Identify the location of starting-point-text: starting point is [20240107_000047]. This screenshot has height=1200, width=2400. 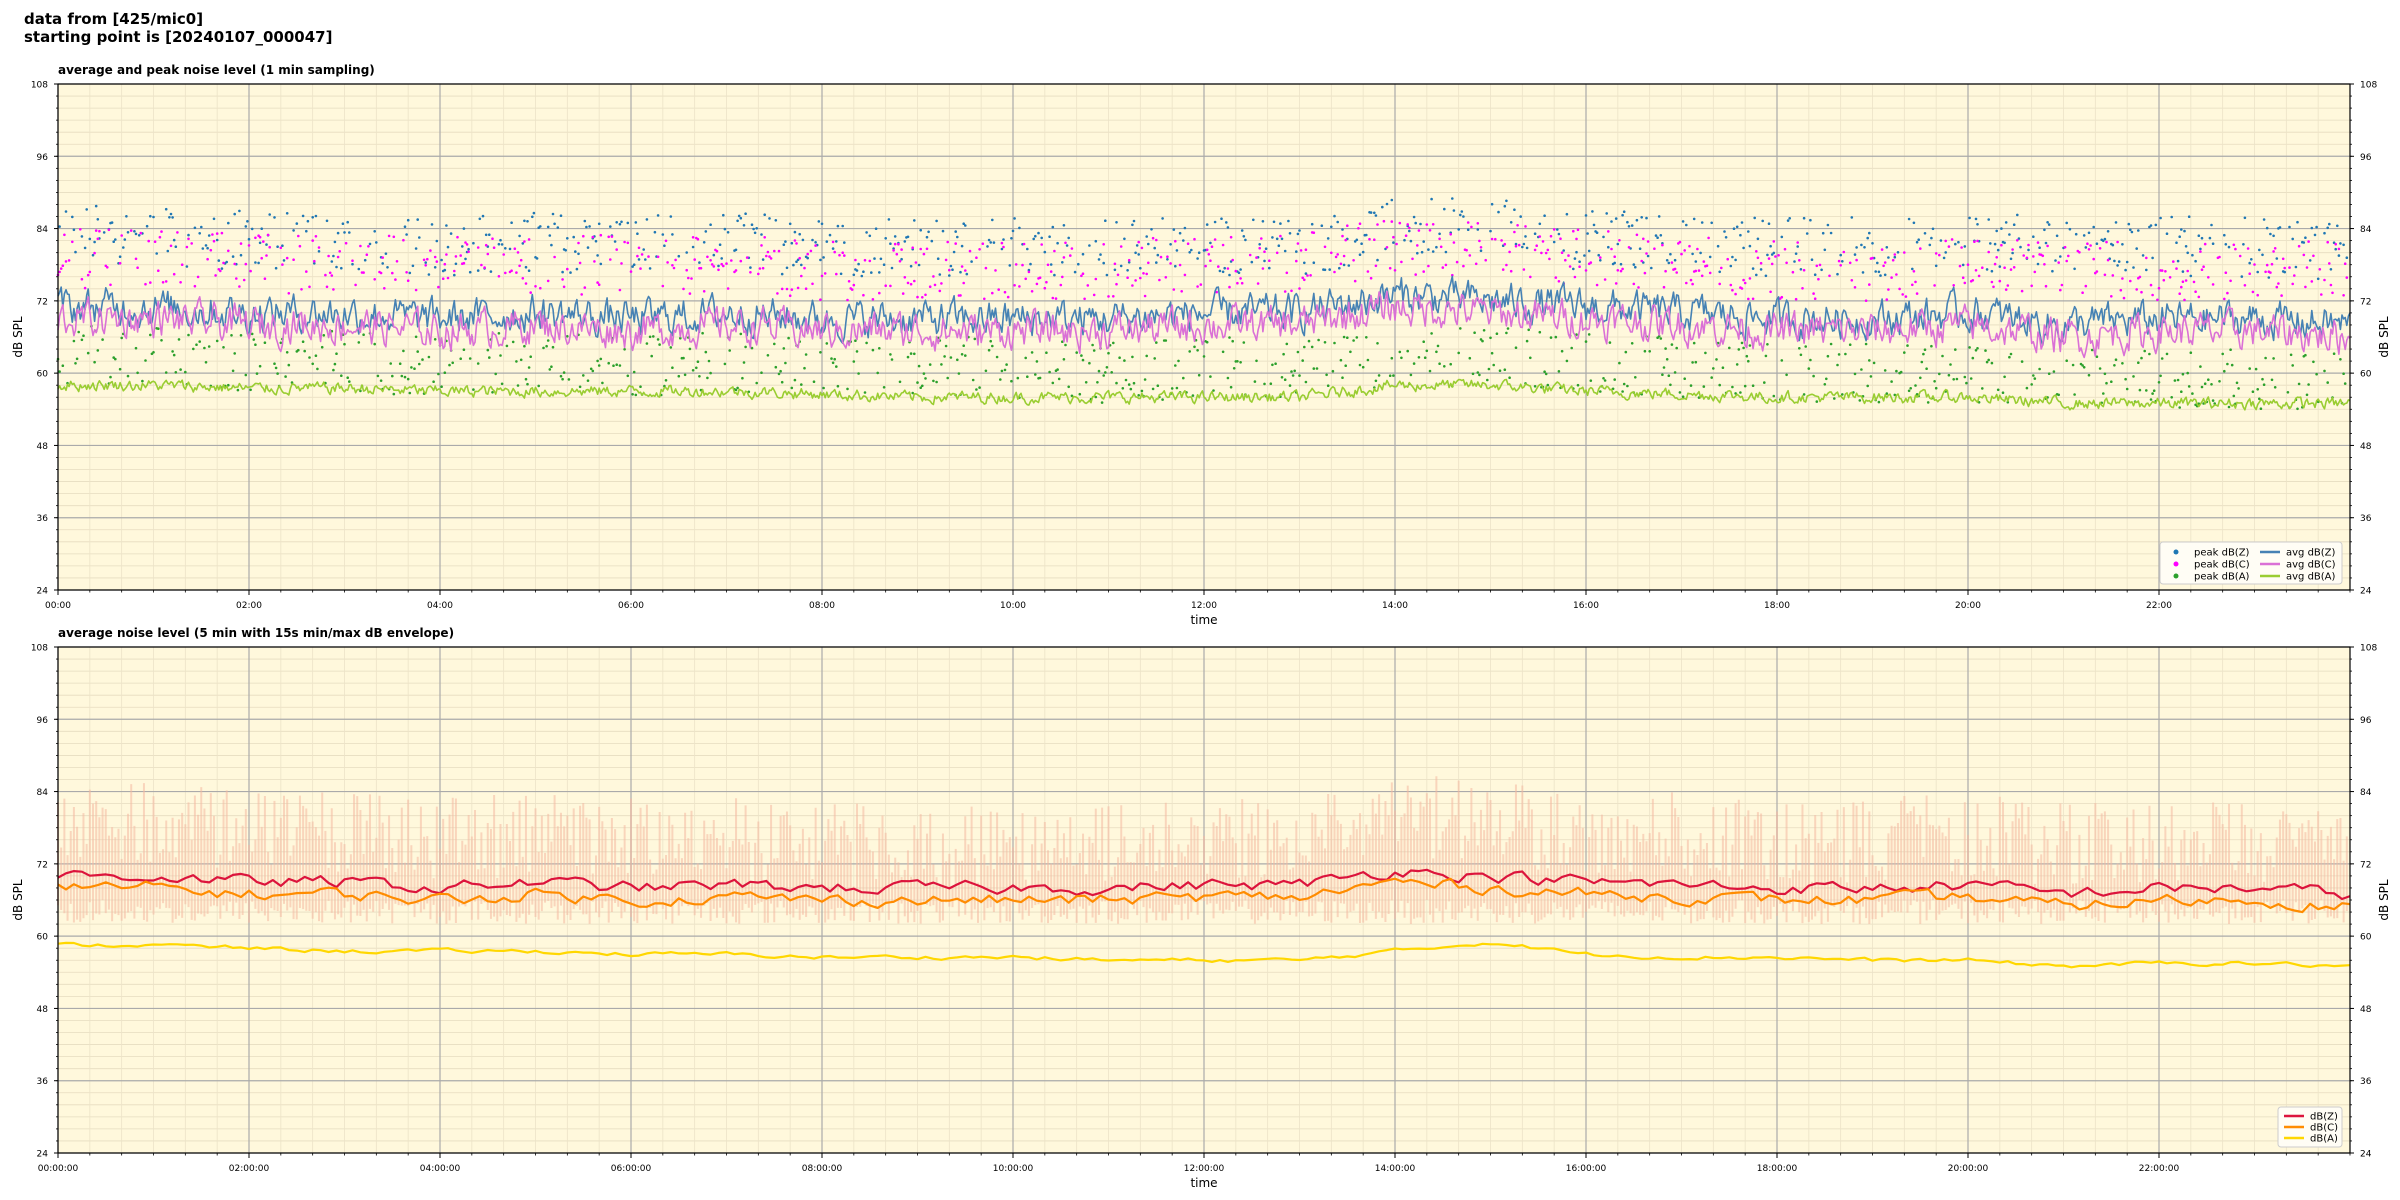
(178, 37).